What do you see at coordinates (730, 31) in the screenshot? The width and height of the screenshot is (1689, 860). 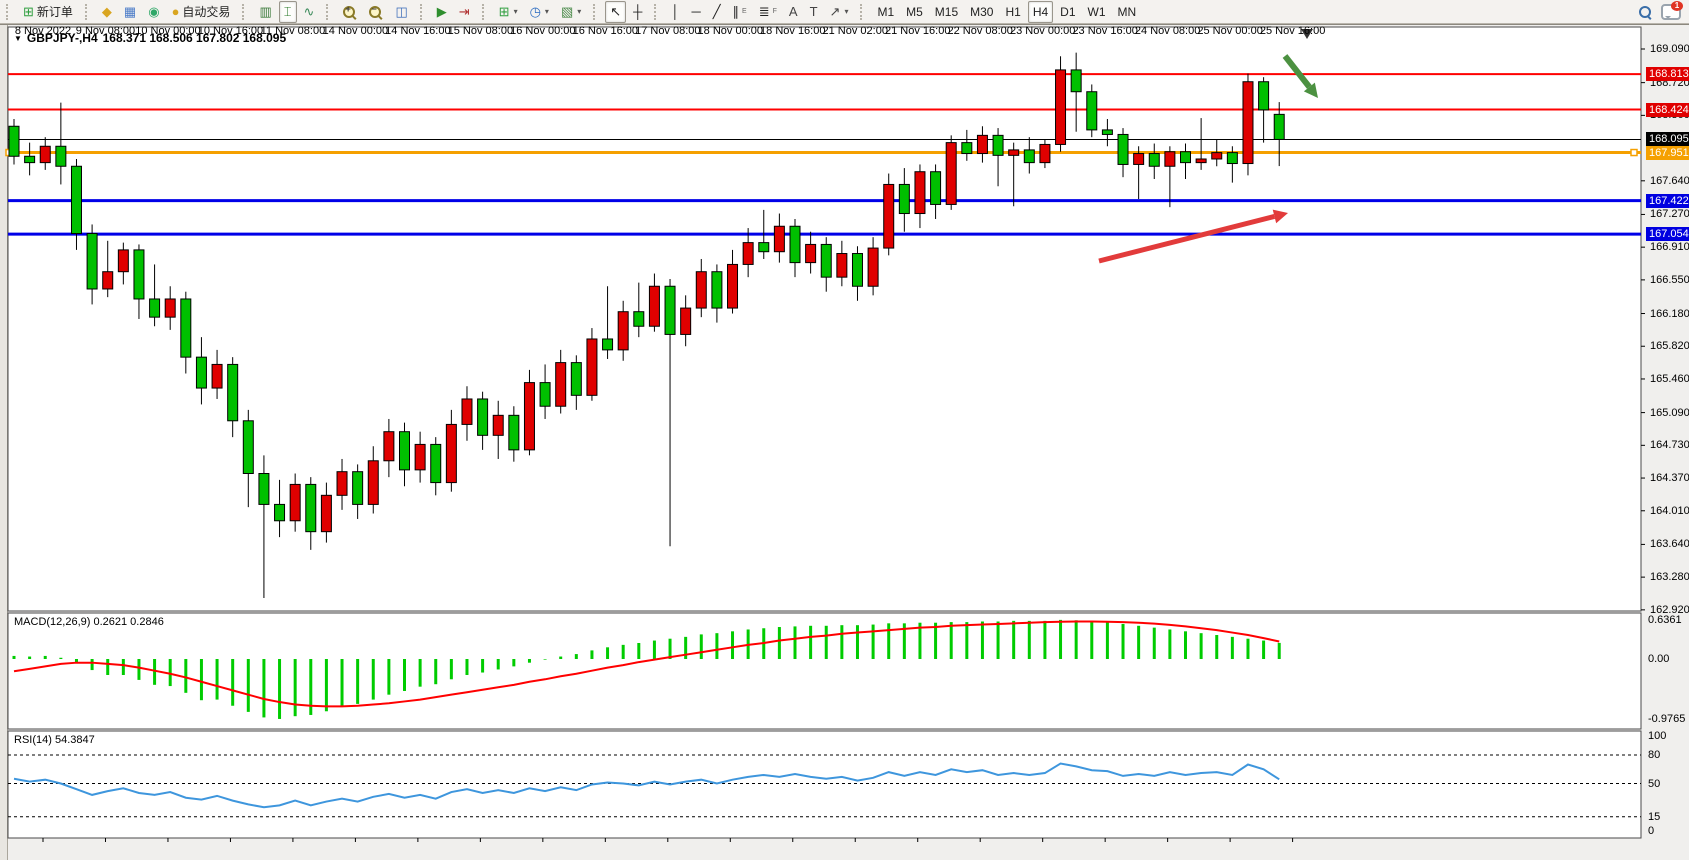 I see `time-axis-label: 18 Nov 00:00` at bounding box center [730, 31].